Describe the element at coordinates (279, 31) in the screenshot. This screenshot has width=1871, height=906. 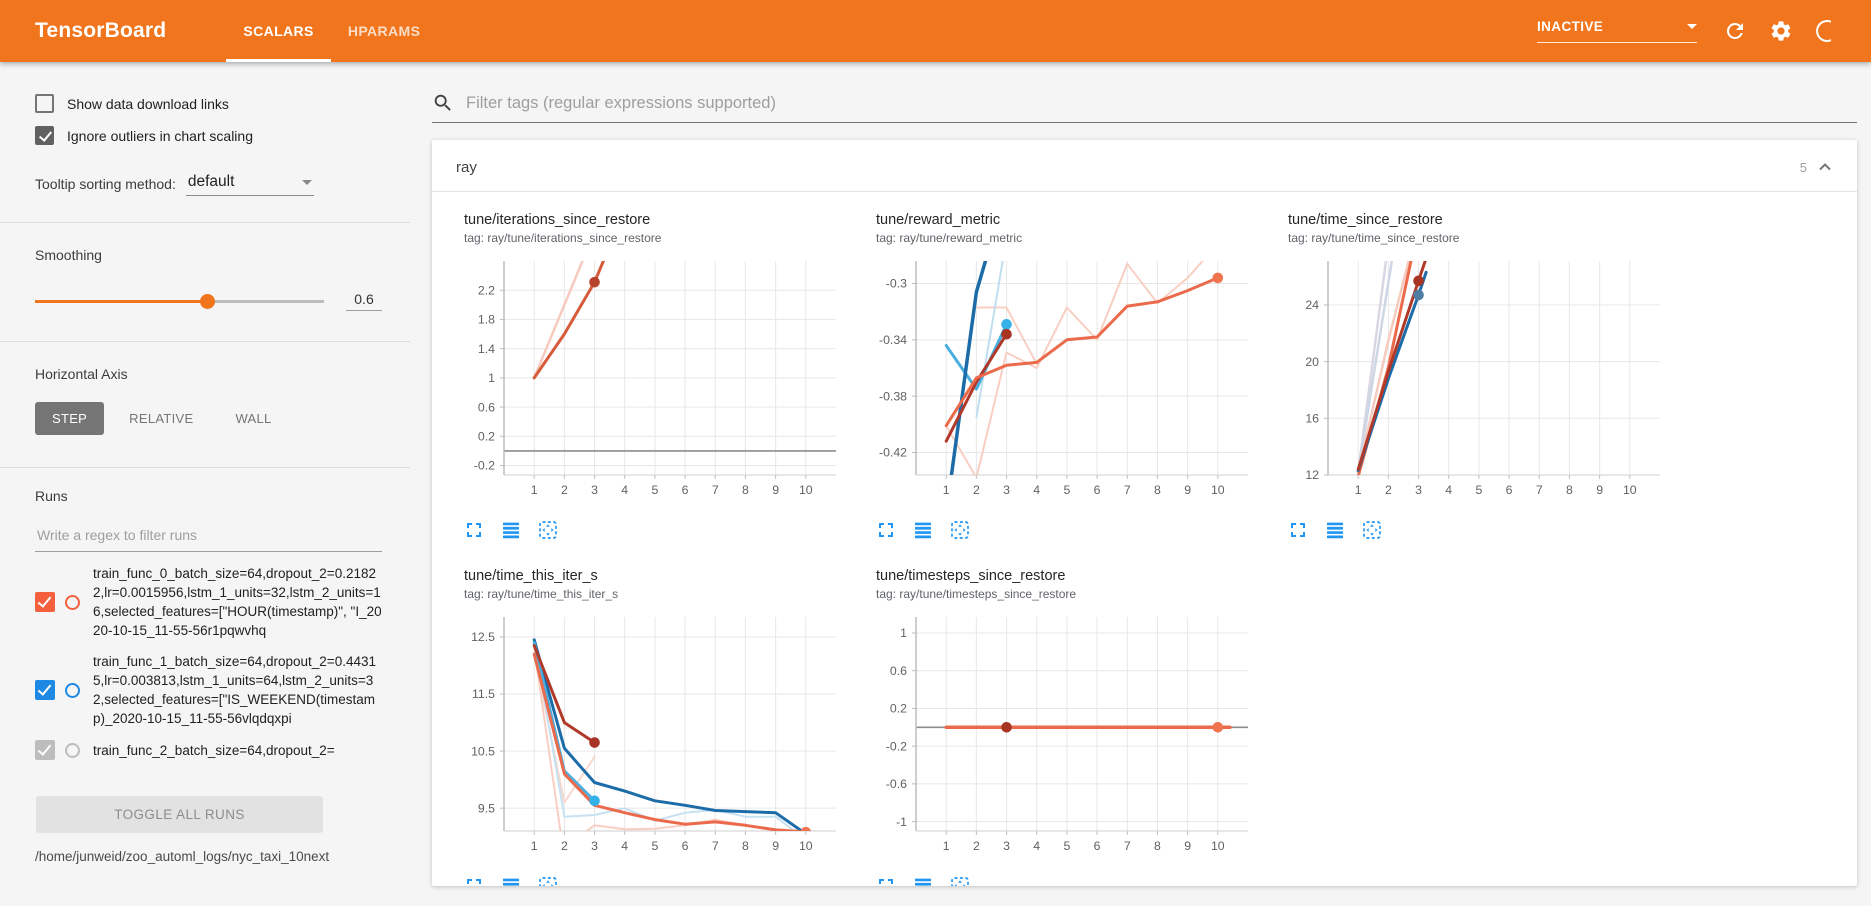
I see `tab-scalars: SCALARS` at that location.